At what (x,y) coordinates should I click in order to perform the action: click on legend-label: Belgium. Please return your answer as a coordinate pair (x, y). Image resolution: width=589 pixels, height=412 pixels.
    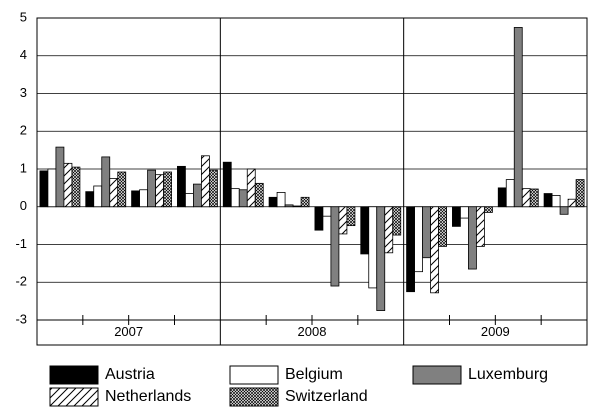
    Looking at the image, I should click on (314, 374).